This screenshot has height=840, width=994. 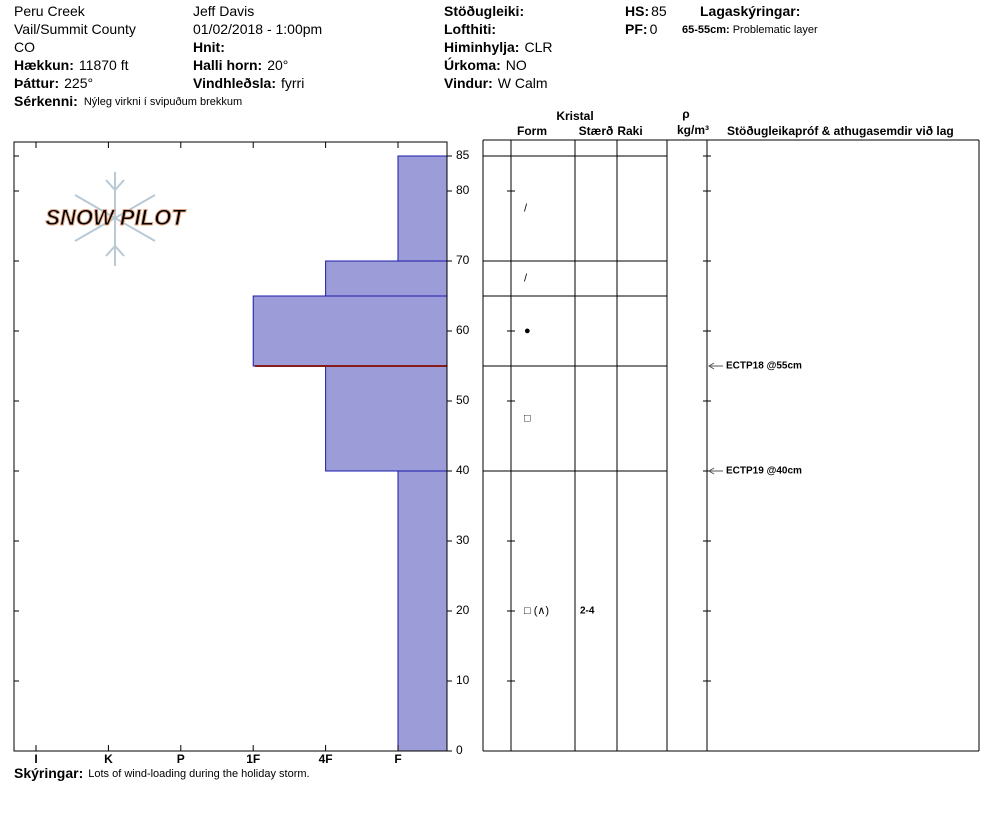 What do you see at coordinates (104, 65) in the screenshot?
I see `field-value: 11870 ft` at bounding box center [104, 65].